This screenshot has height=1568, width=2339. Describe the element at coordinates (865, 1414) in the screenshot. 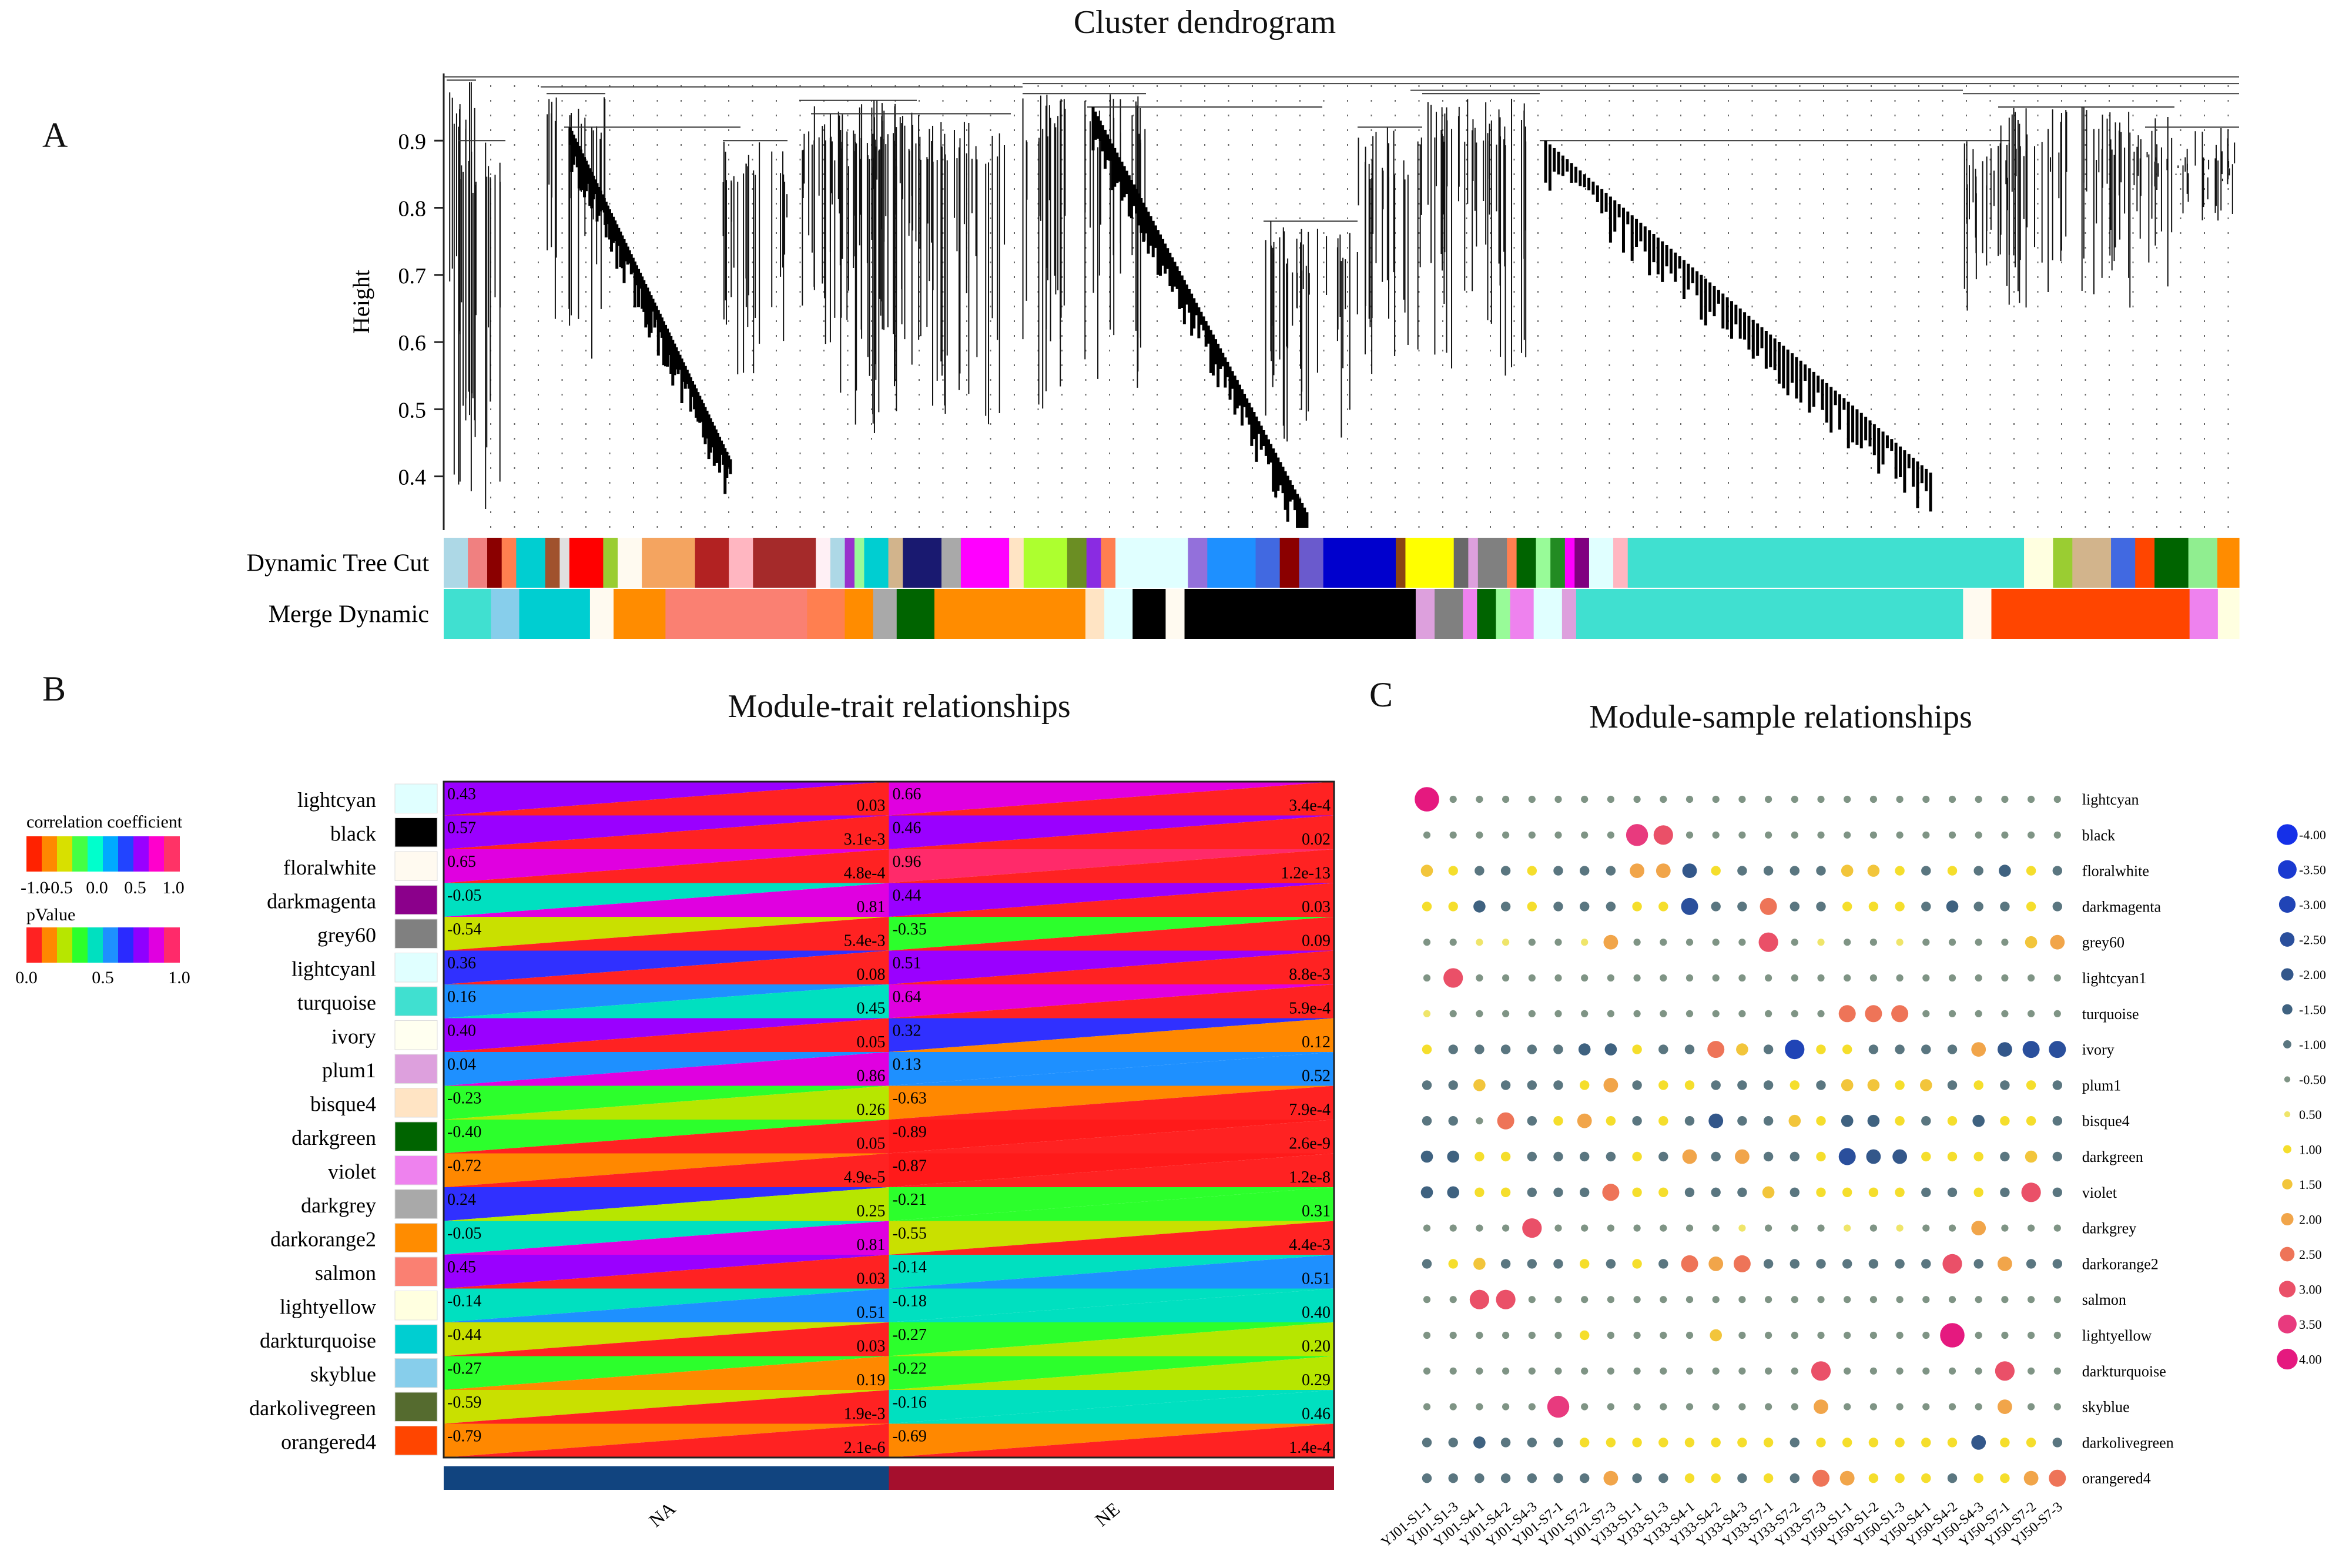

I see `heatmap-pvalue-label: 1.9e-3` at that location.